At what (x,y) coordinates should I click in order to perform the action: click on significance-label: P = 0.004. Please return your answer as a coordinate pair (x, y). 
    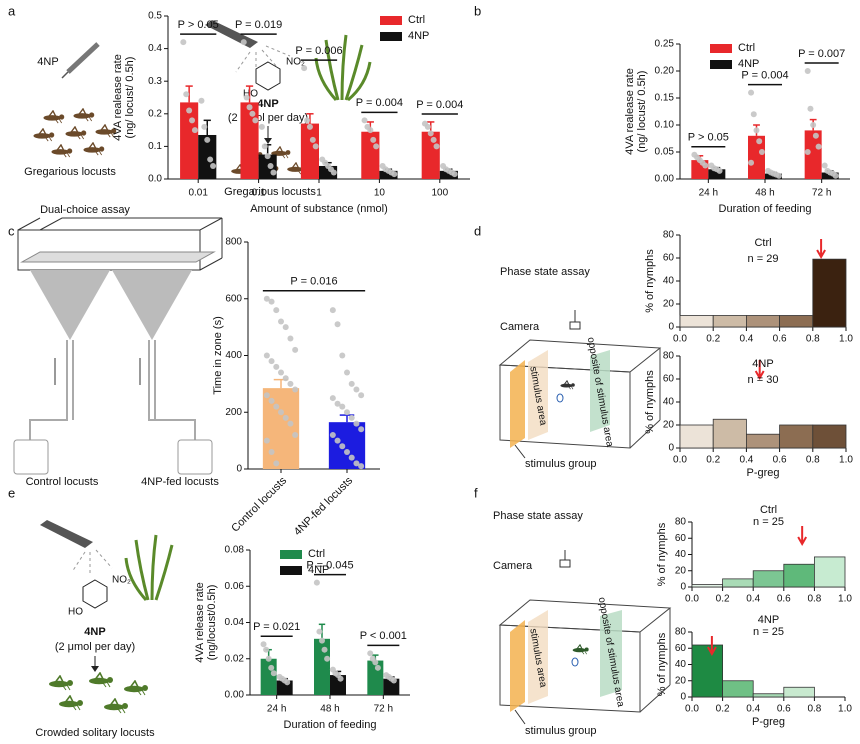
    Looking at the image, I should click on (764, 76).